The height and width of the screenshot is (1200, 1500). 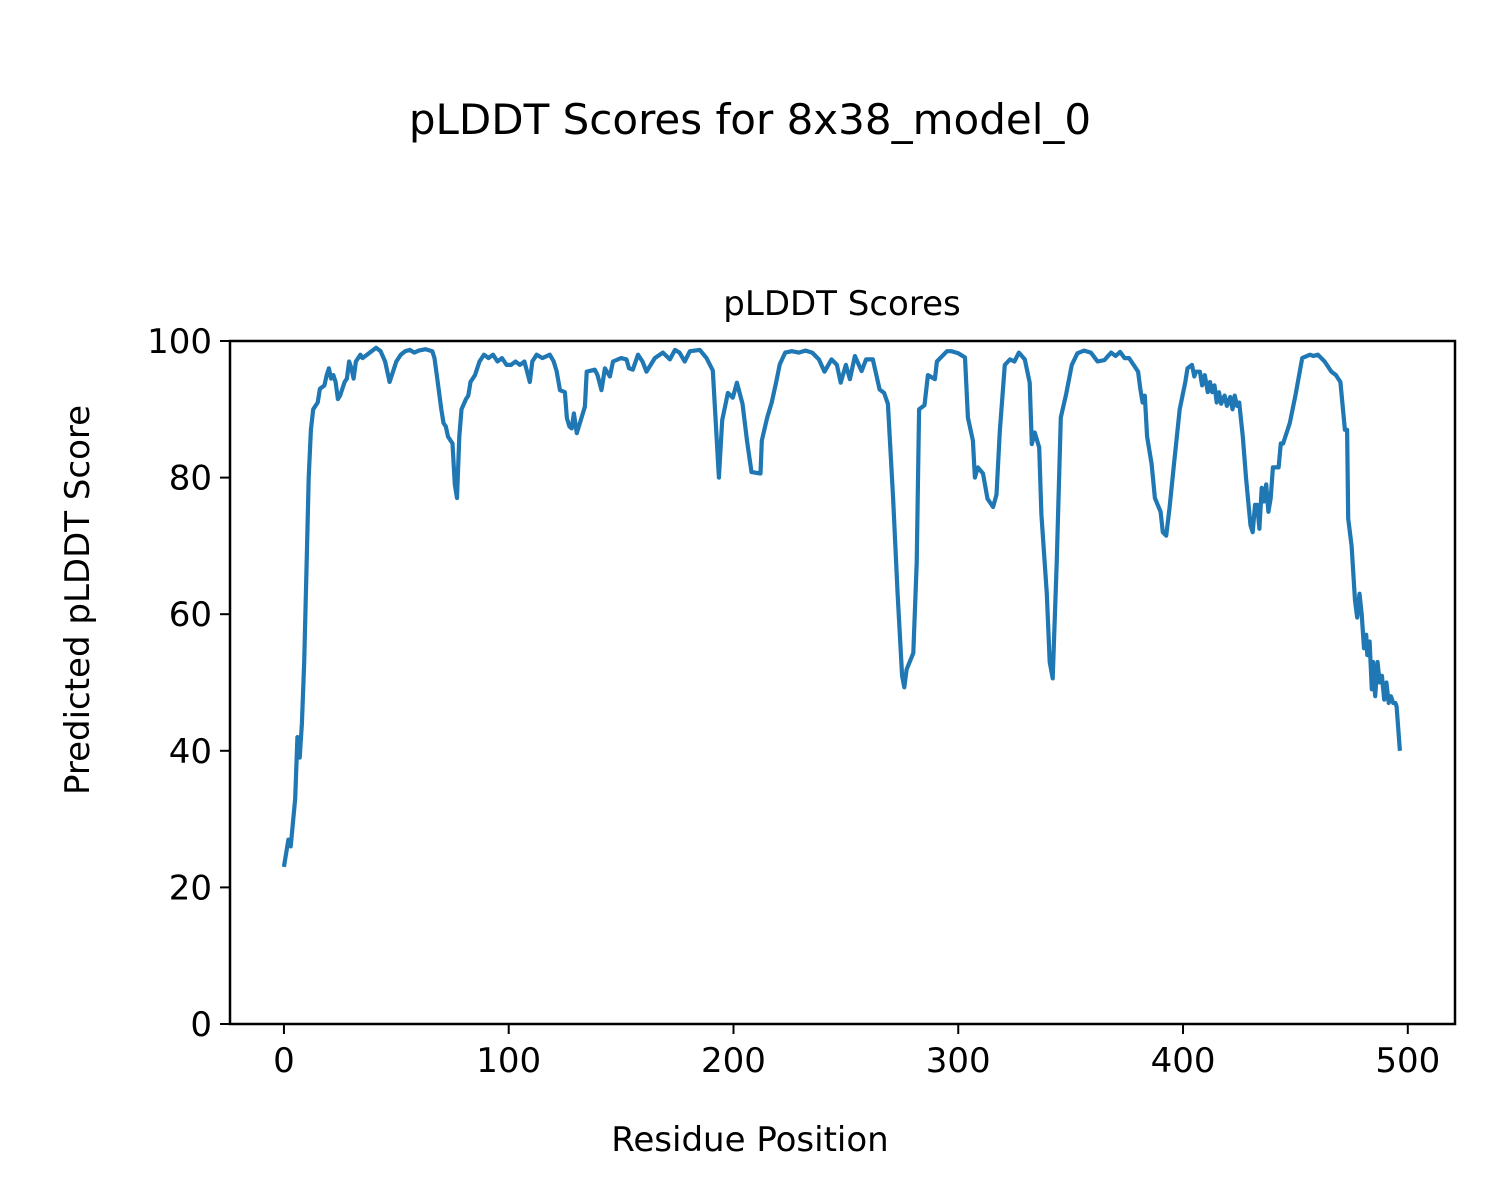 What do you see at coordinates (190, 752) in the screenshot?
I see `y-tick-label: 40` at bounding box center [190, 752].